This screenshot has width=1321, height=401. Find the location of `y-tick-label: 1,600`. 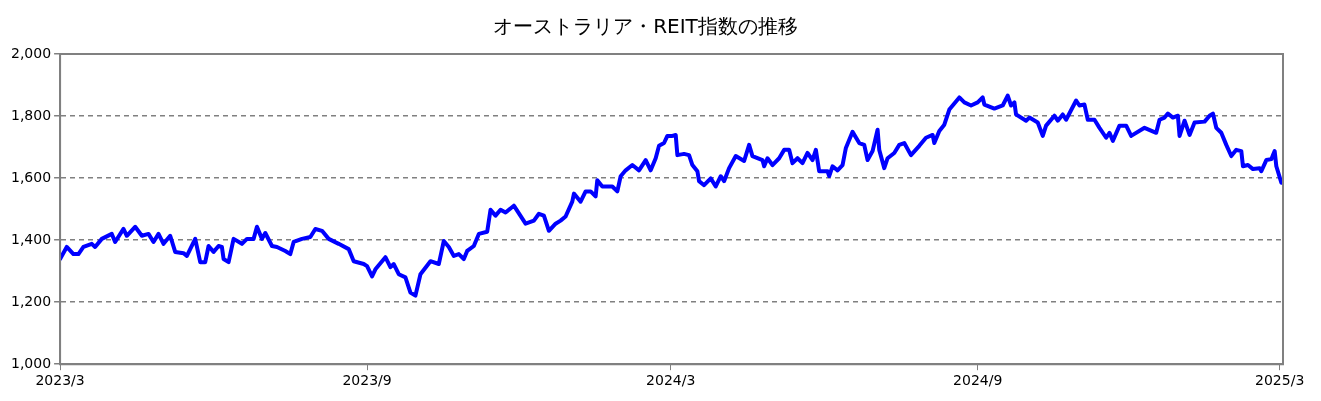

y-tick-label: 1,600 is located at coordinates (31, 176).